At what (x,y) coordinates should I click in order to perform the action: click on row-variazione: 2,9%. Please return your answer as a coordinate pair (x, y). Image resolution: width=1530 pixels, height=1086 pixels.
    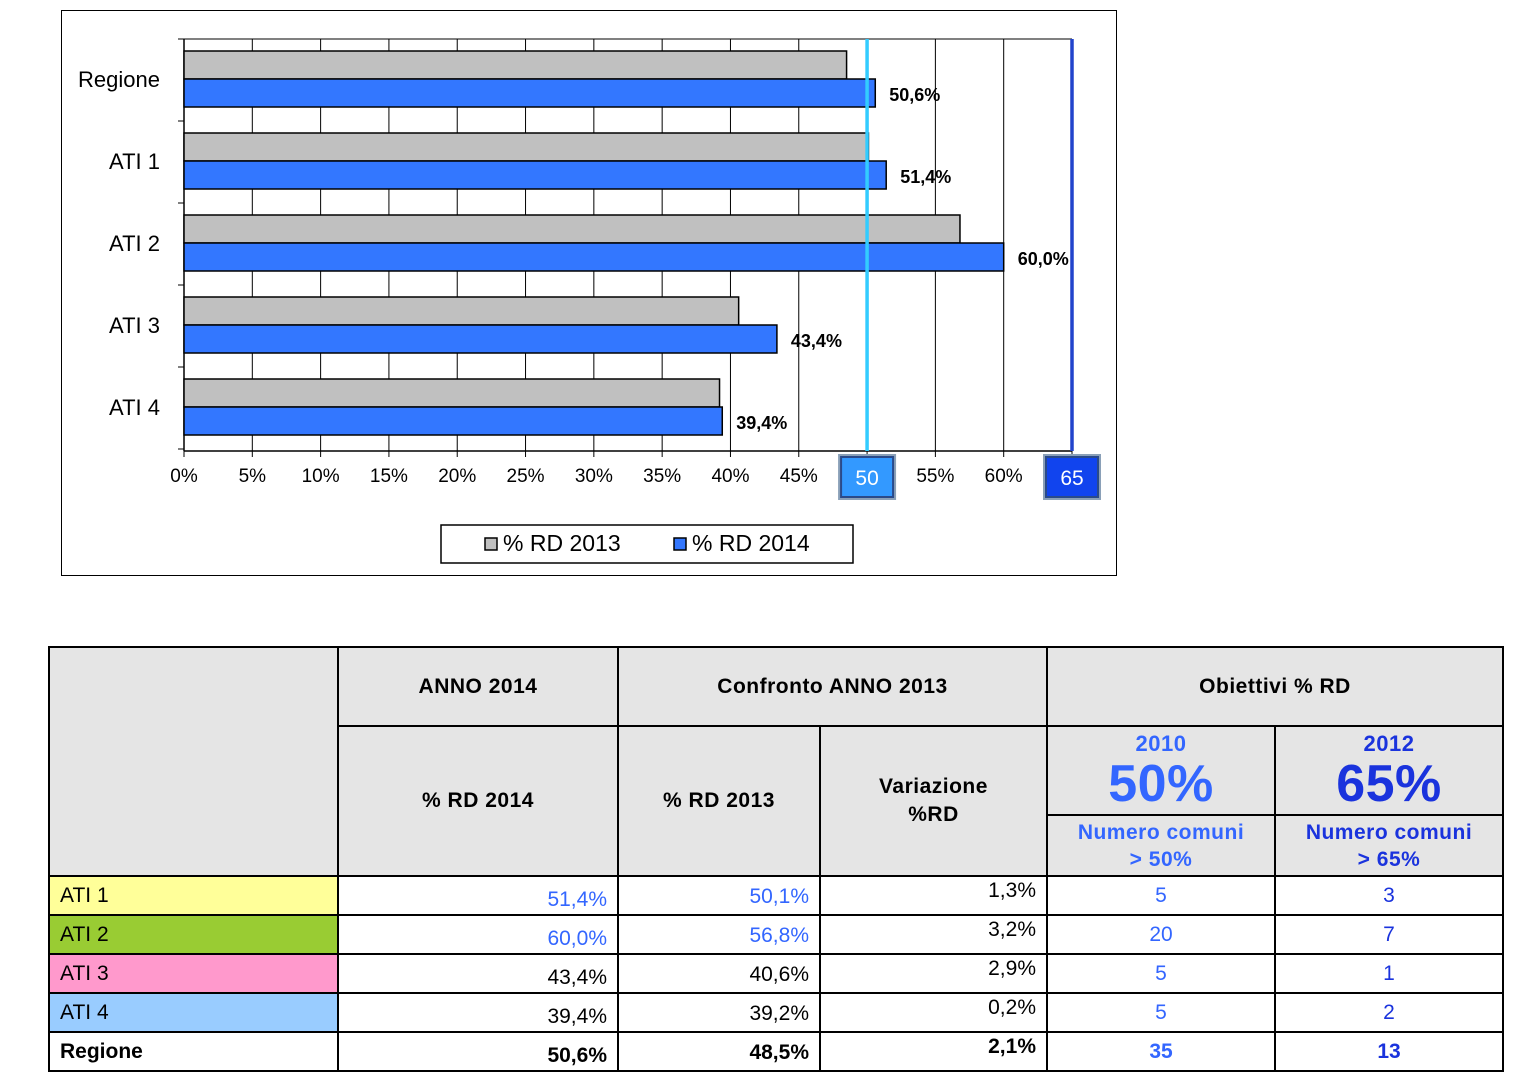
    Looking at the image, I should click on (933, 973).